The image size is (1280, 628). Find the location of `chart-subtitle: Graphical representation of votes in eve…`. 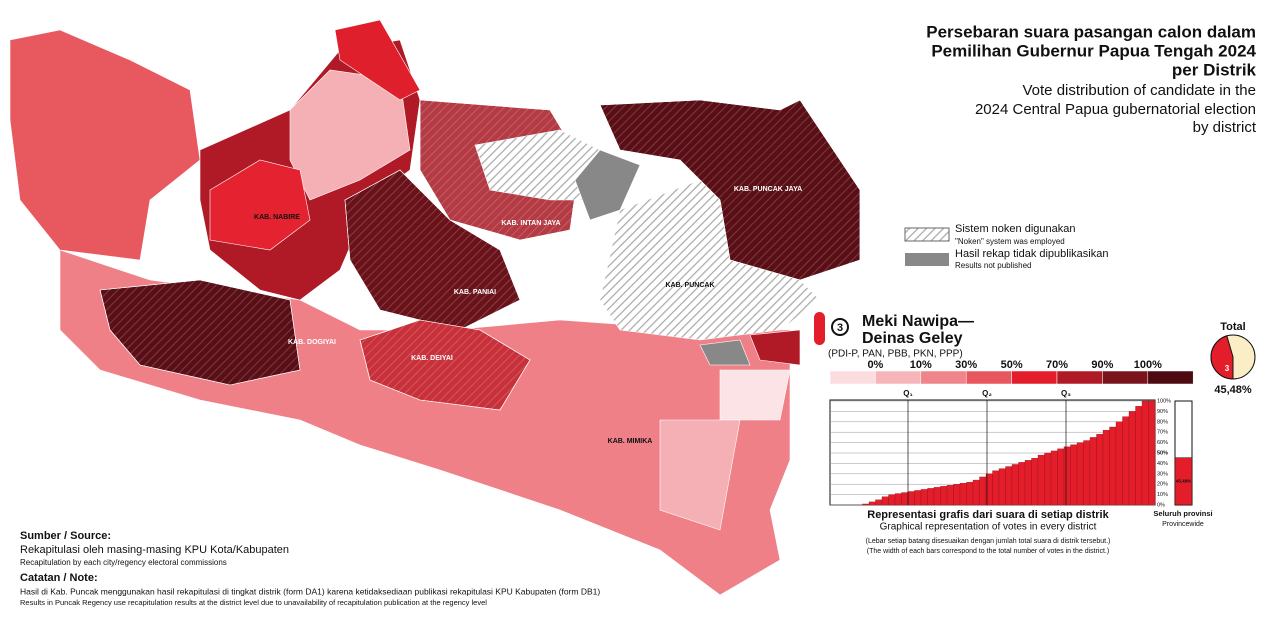

chart-subtitle: Graphical representation of votes in eve… is located at coordinates (988, 527).